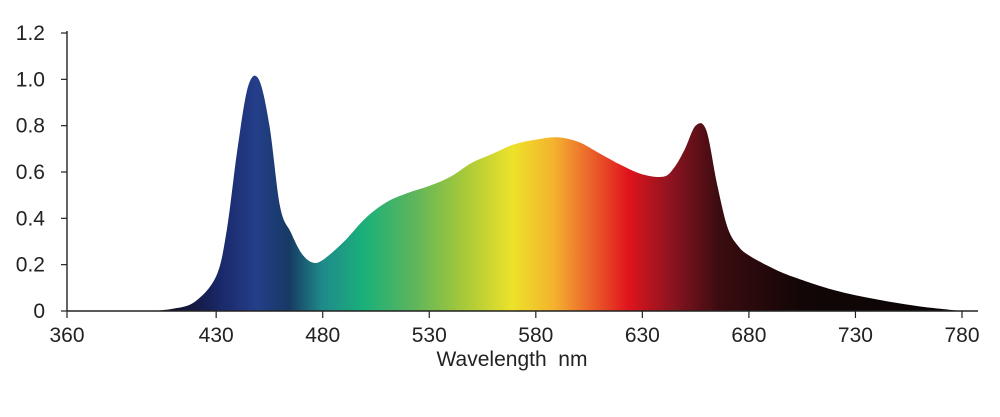 This screenshot has height=417, width=1000. Describe the element at coordinates (66, 335) in the screenshot. I see `x-tick-label: 360` at that location.